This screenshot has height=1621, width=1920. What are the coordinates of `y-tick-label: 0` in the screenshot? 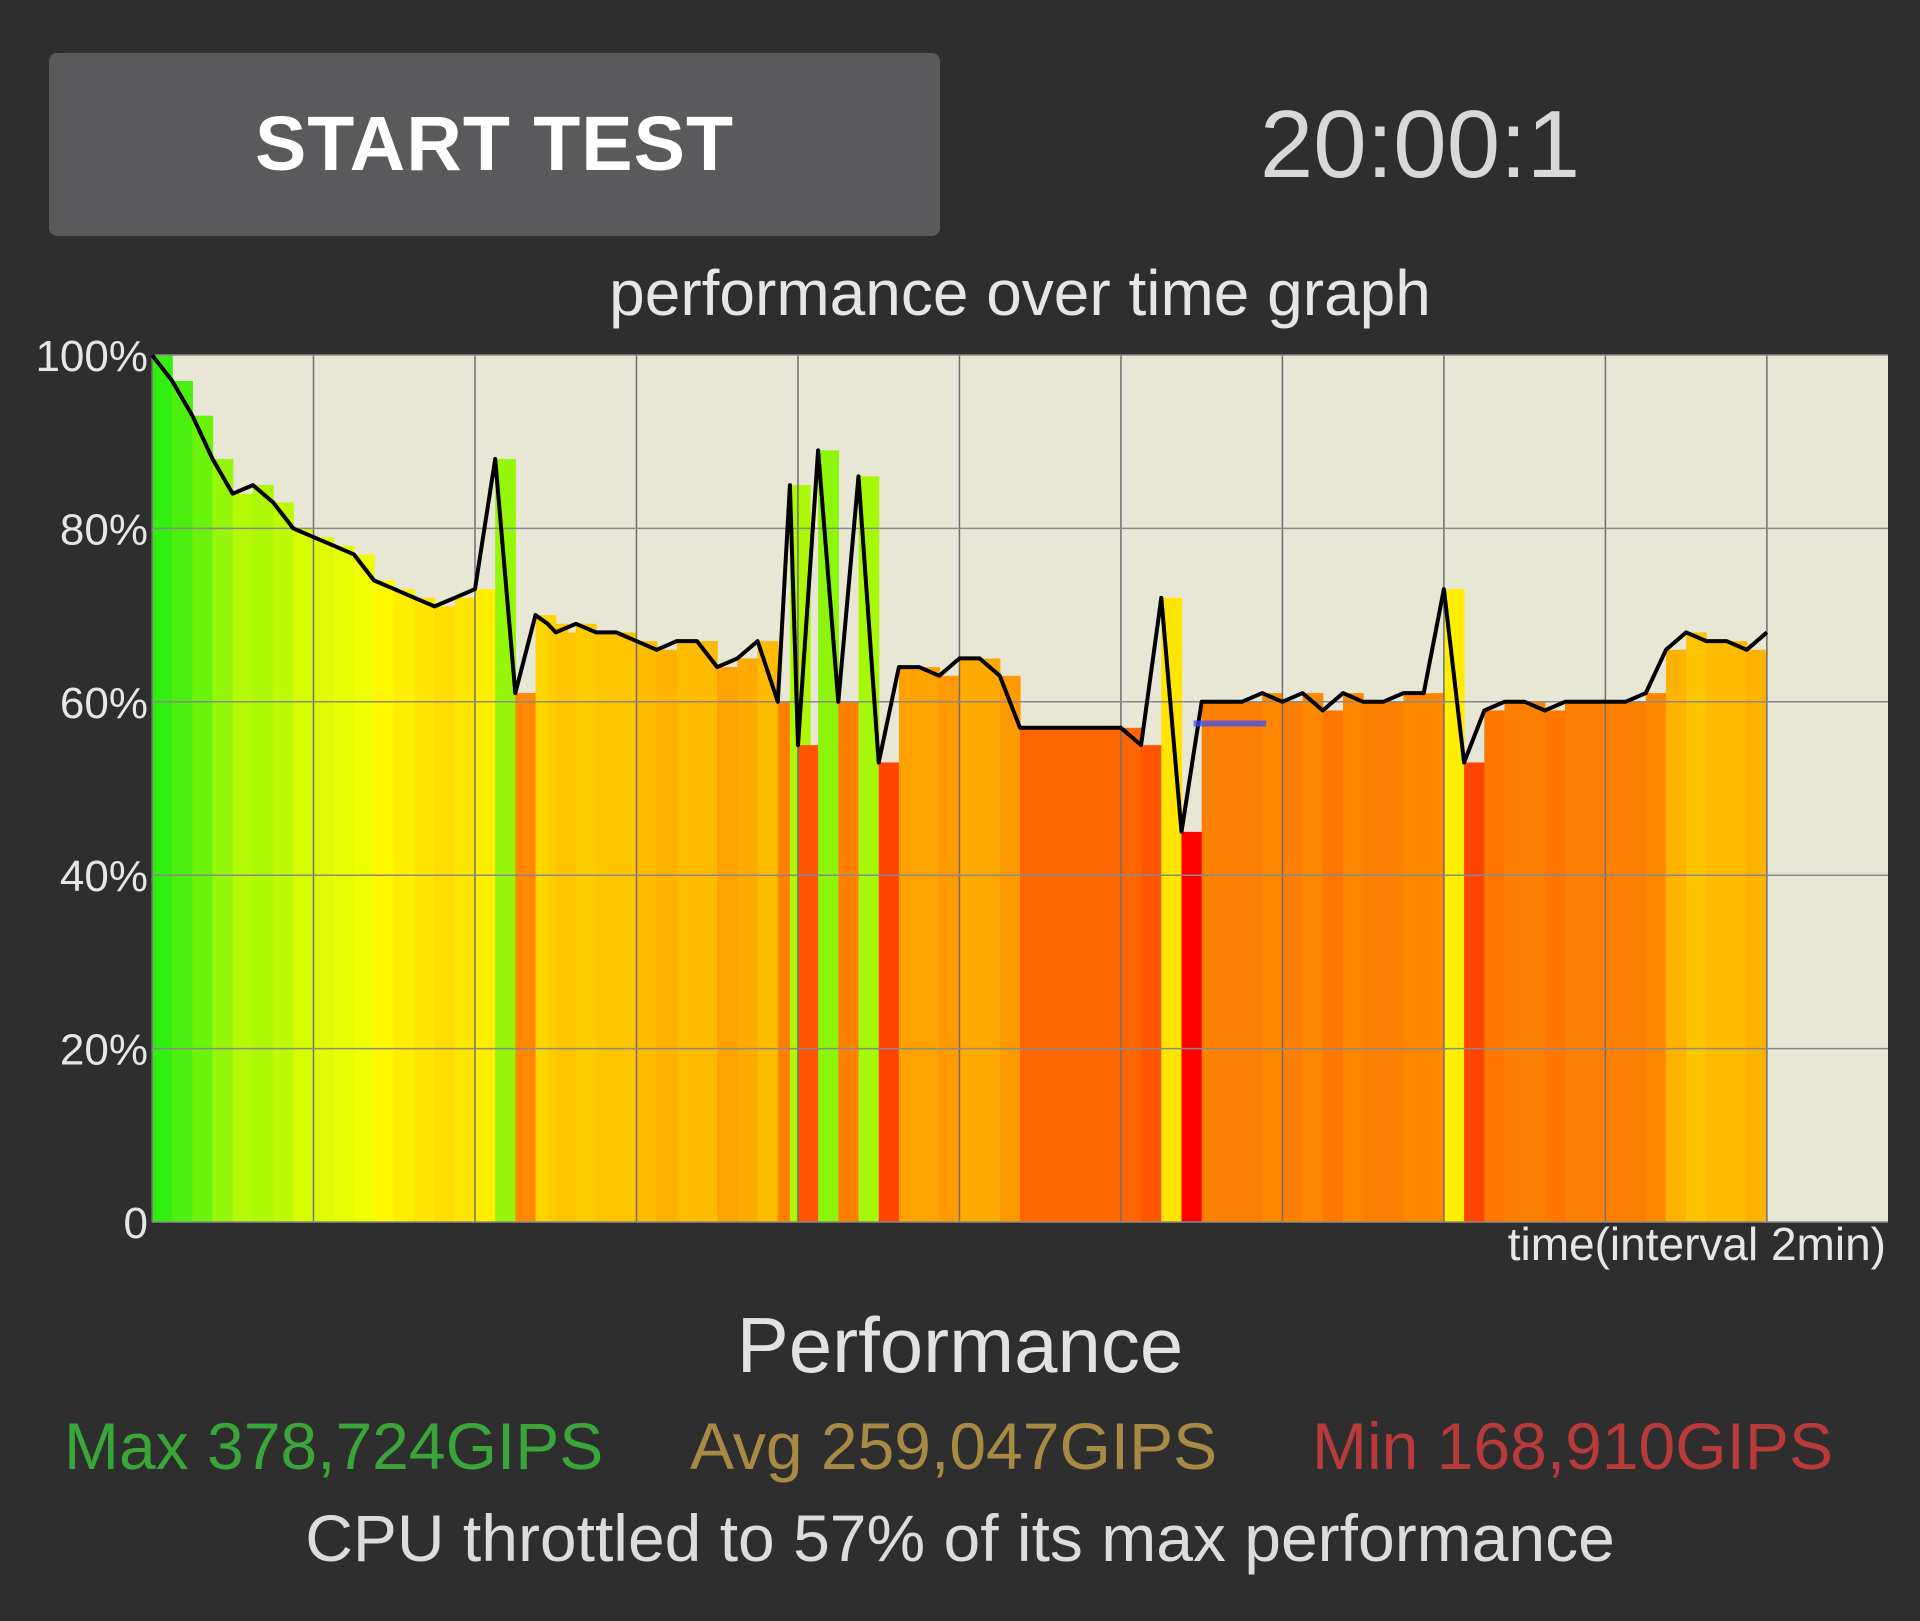 It's located at (136, 1223).